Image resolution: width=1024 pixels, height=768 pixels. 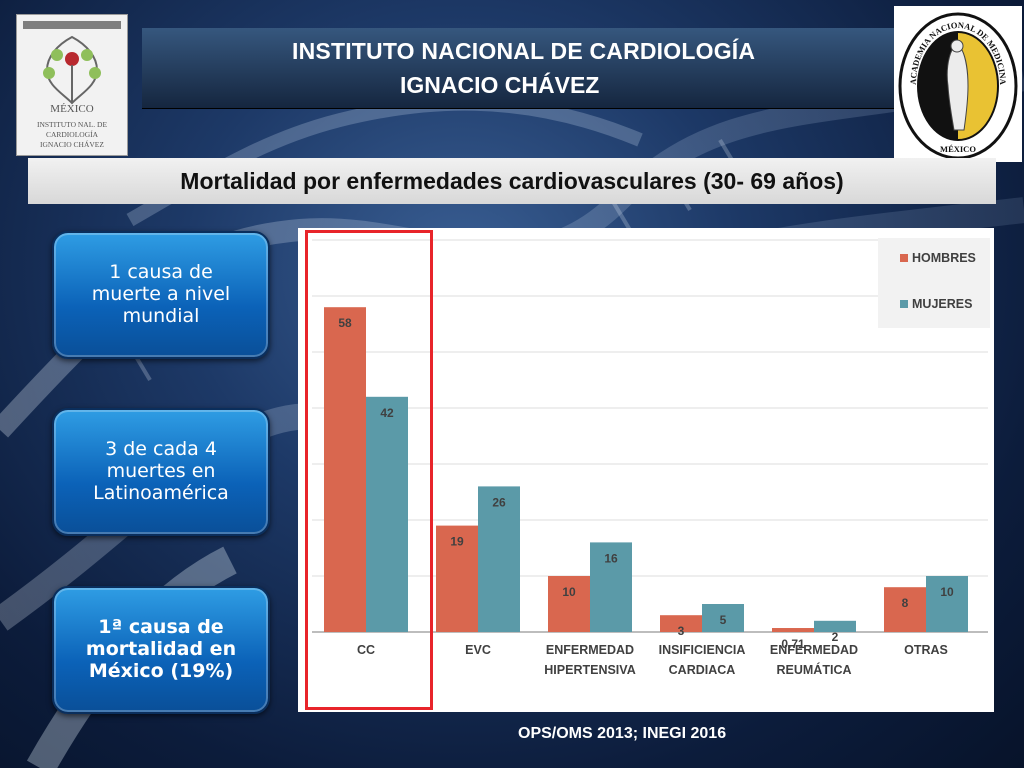 I want to click on category-label: REUMÁTICA, so click(x=814, y=669).